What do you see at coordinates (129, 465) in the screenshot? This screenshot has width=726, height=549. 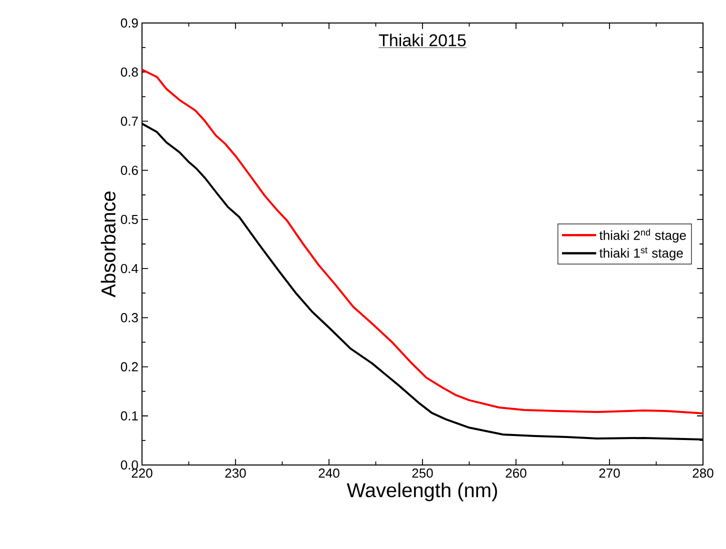 I see `y-tick-label: 0.0` at bounding box center [129, 465].